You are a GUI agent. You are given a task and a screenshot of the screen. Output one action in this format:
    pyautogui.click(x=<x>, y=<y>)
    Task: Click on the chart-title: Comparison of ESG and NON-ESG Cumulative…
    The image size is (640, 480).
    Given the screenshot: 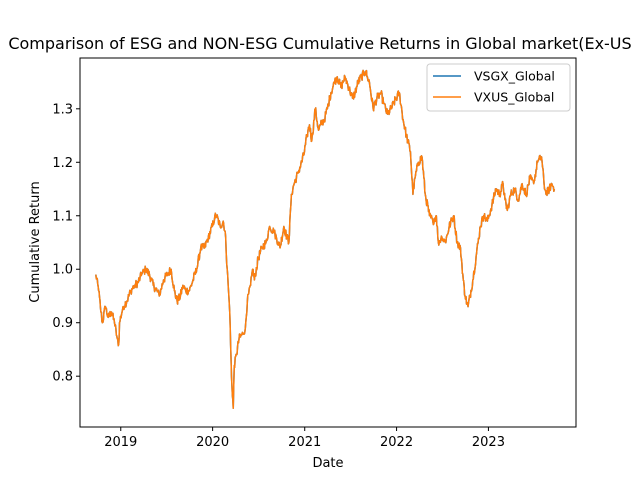 What is the action you would take?
    pyautogui.click(x=319, y=43)
    